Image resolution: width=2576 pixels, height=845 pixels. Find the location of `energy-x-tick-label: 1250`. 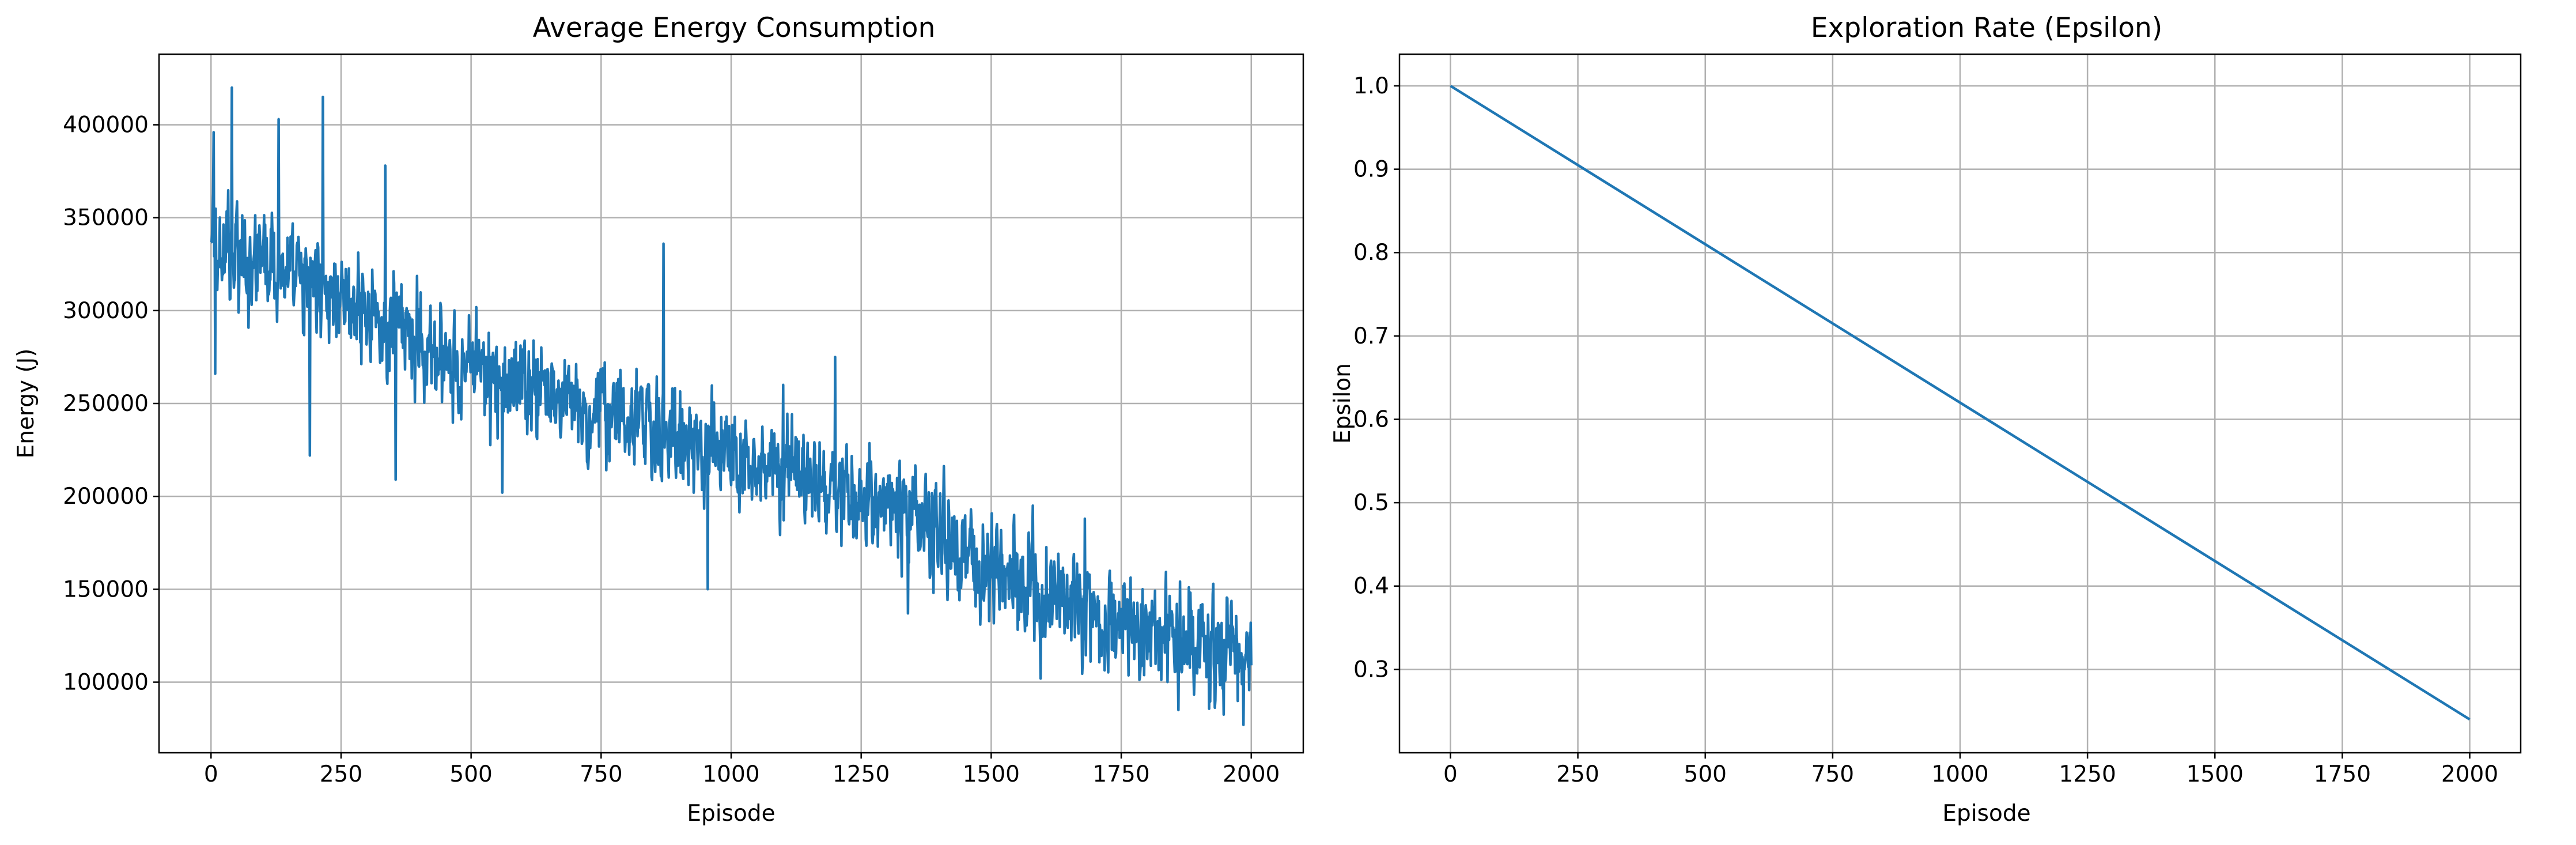

energy-x-tick-label: 1250 is located at coordinates (861, 774).